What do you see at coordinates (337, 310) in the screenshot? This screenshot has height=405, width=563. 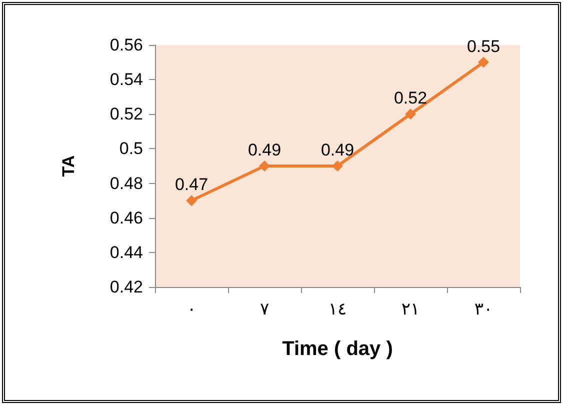 I see `x-tick-label: ١٤` at bounding box center [337, 310].